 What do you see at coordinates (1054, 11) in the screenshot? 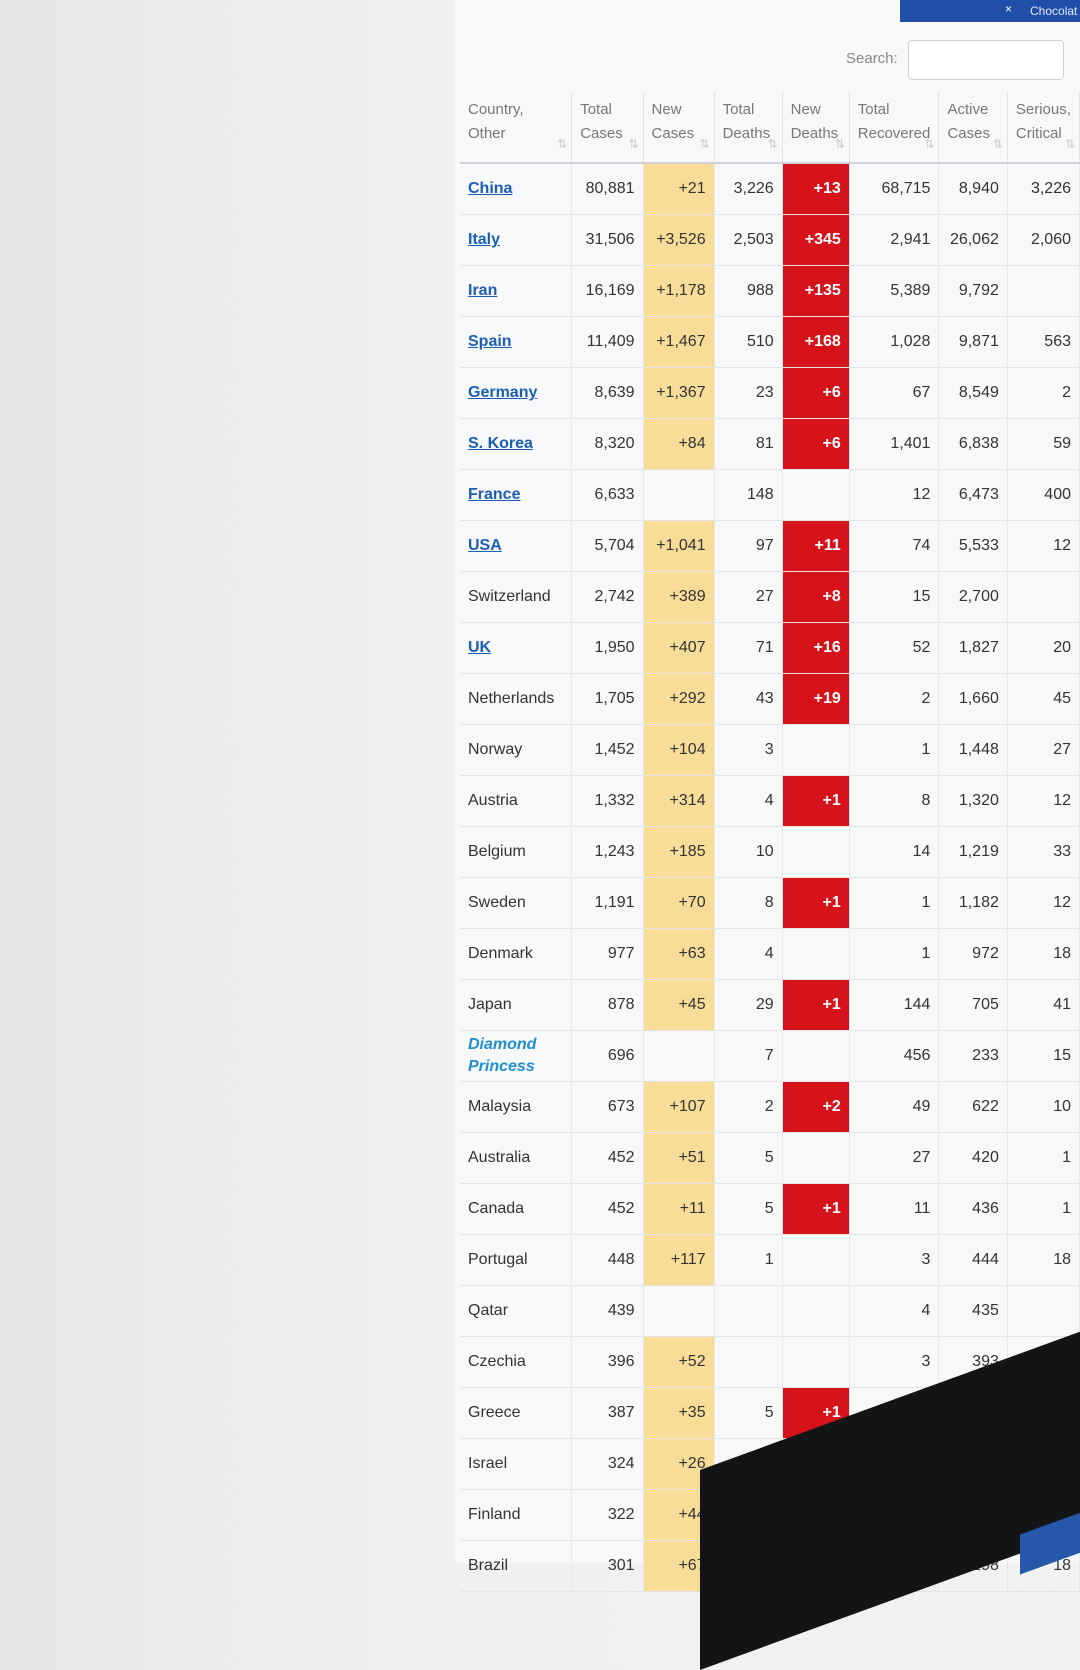
I see `browser-tab: Chocolat` at bounding box center [1054, 11].